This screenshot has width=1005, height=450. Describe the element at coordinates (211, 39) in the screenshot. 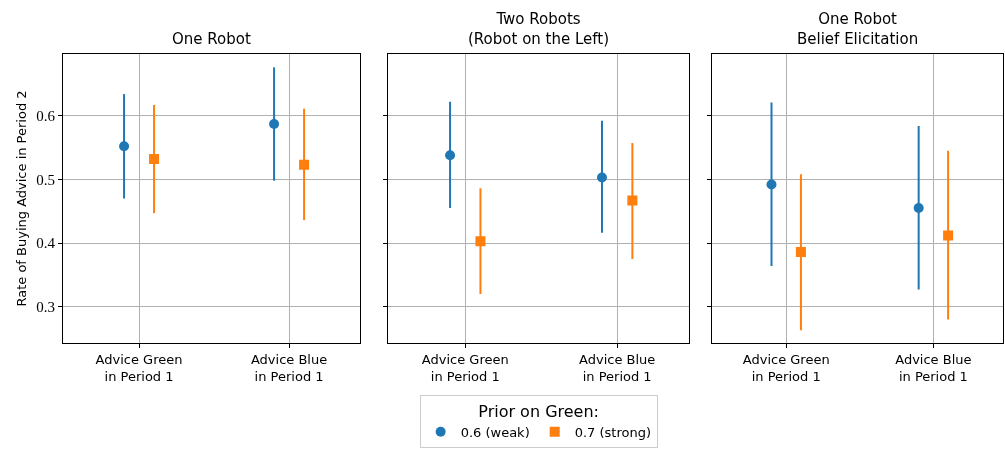

I see `chart-title: One Robot` at that location.